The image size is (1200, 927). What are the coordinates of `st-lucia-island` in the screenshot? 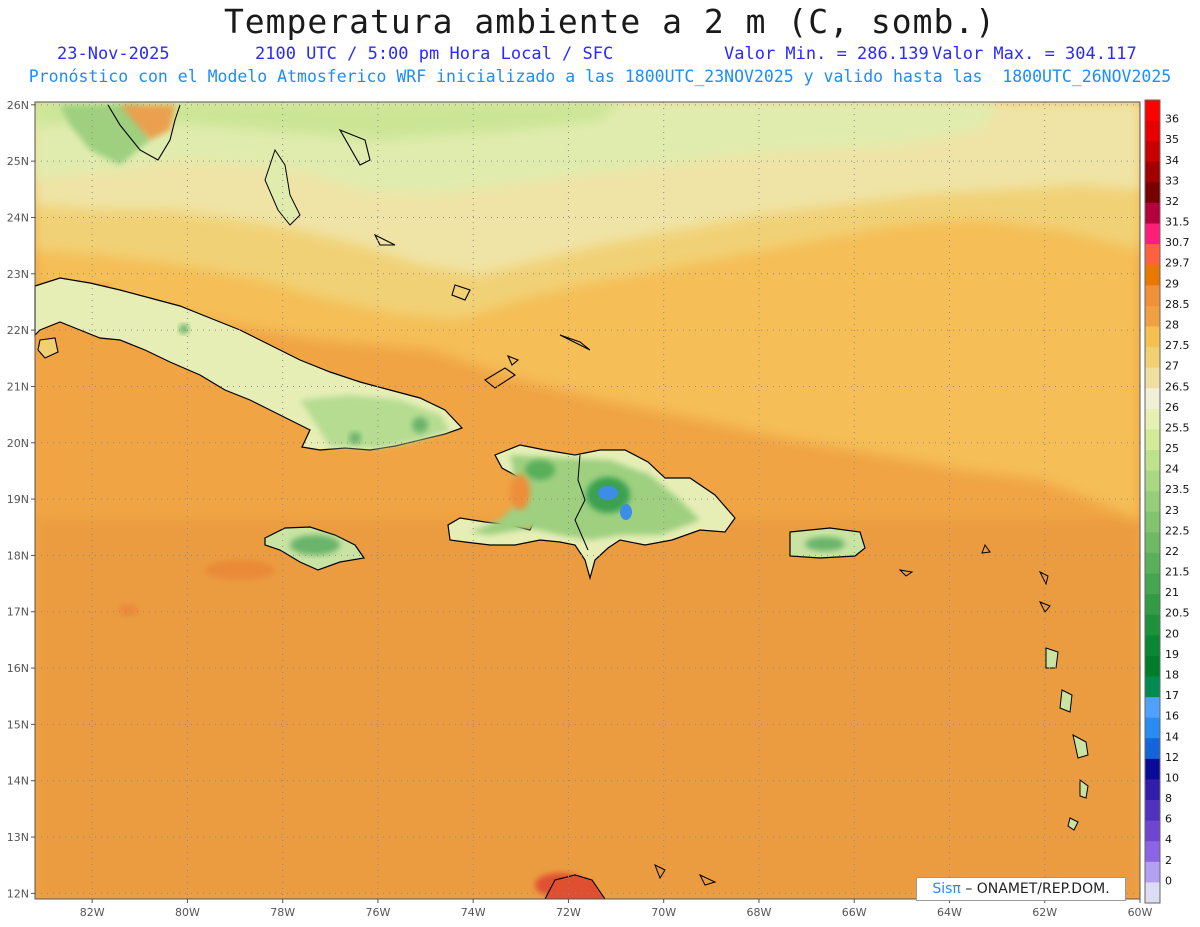 It's located at (1080, 746).